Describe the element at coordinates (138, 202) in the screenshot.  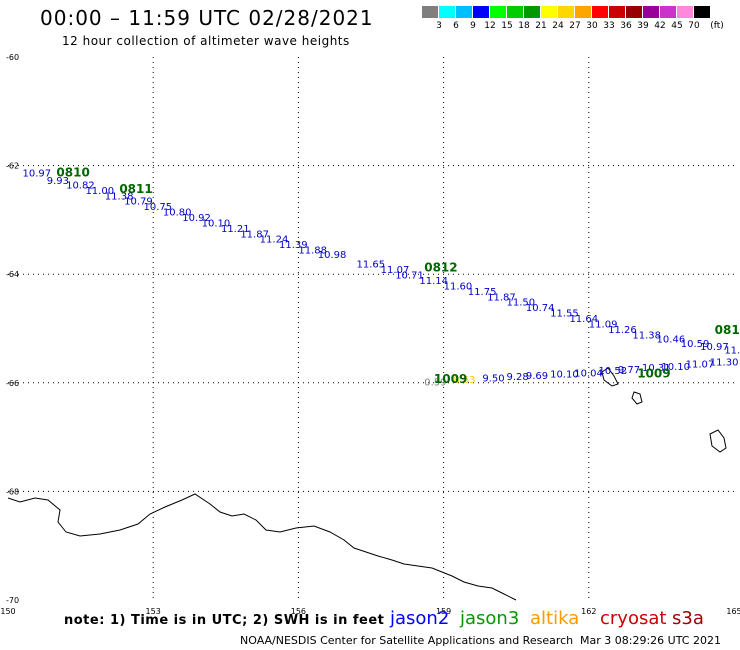
I see `swh-value: 10.79` at that location.